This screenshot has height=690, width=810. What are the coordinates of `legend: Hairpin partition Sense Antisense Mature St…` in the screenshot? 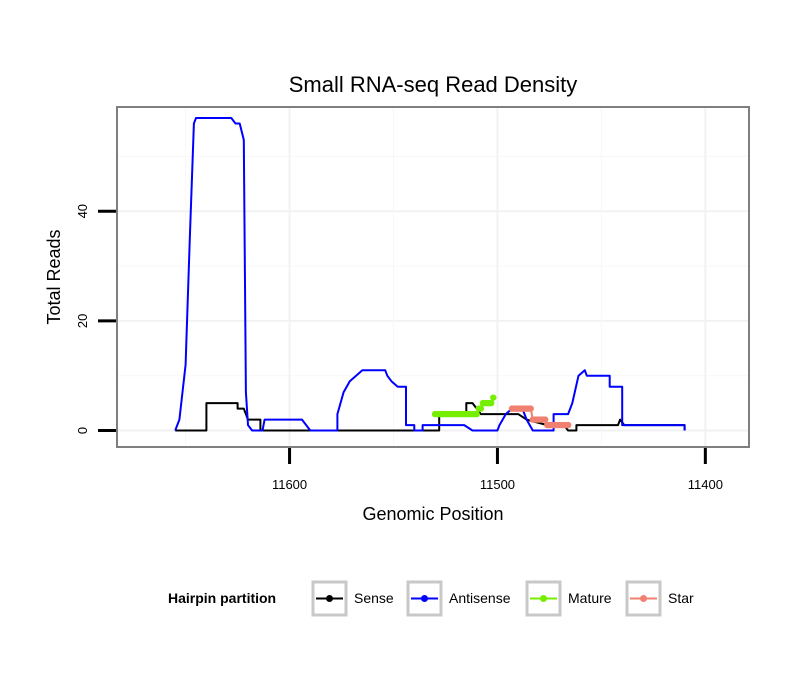 It's located at (431, 598).